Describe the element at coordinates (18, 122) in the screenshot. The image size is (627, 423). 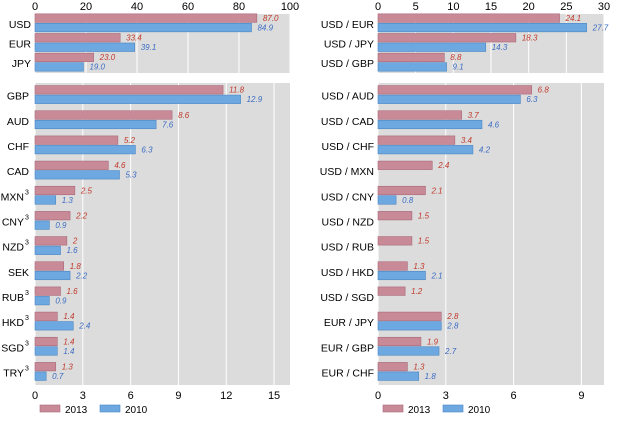
I see `category-label: AUD` at that location.